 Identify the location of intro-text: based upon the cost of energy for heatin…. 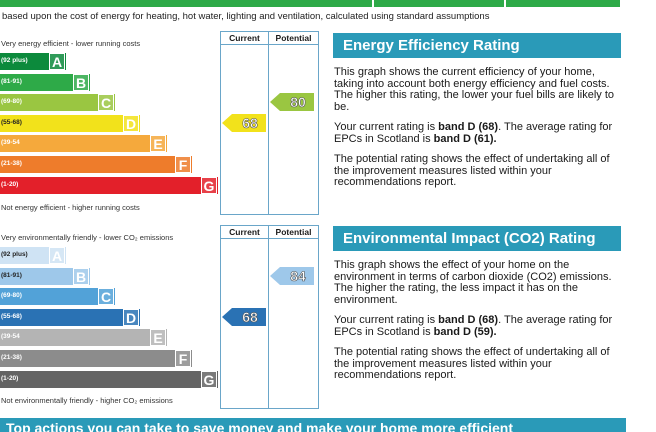
(246, 16).